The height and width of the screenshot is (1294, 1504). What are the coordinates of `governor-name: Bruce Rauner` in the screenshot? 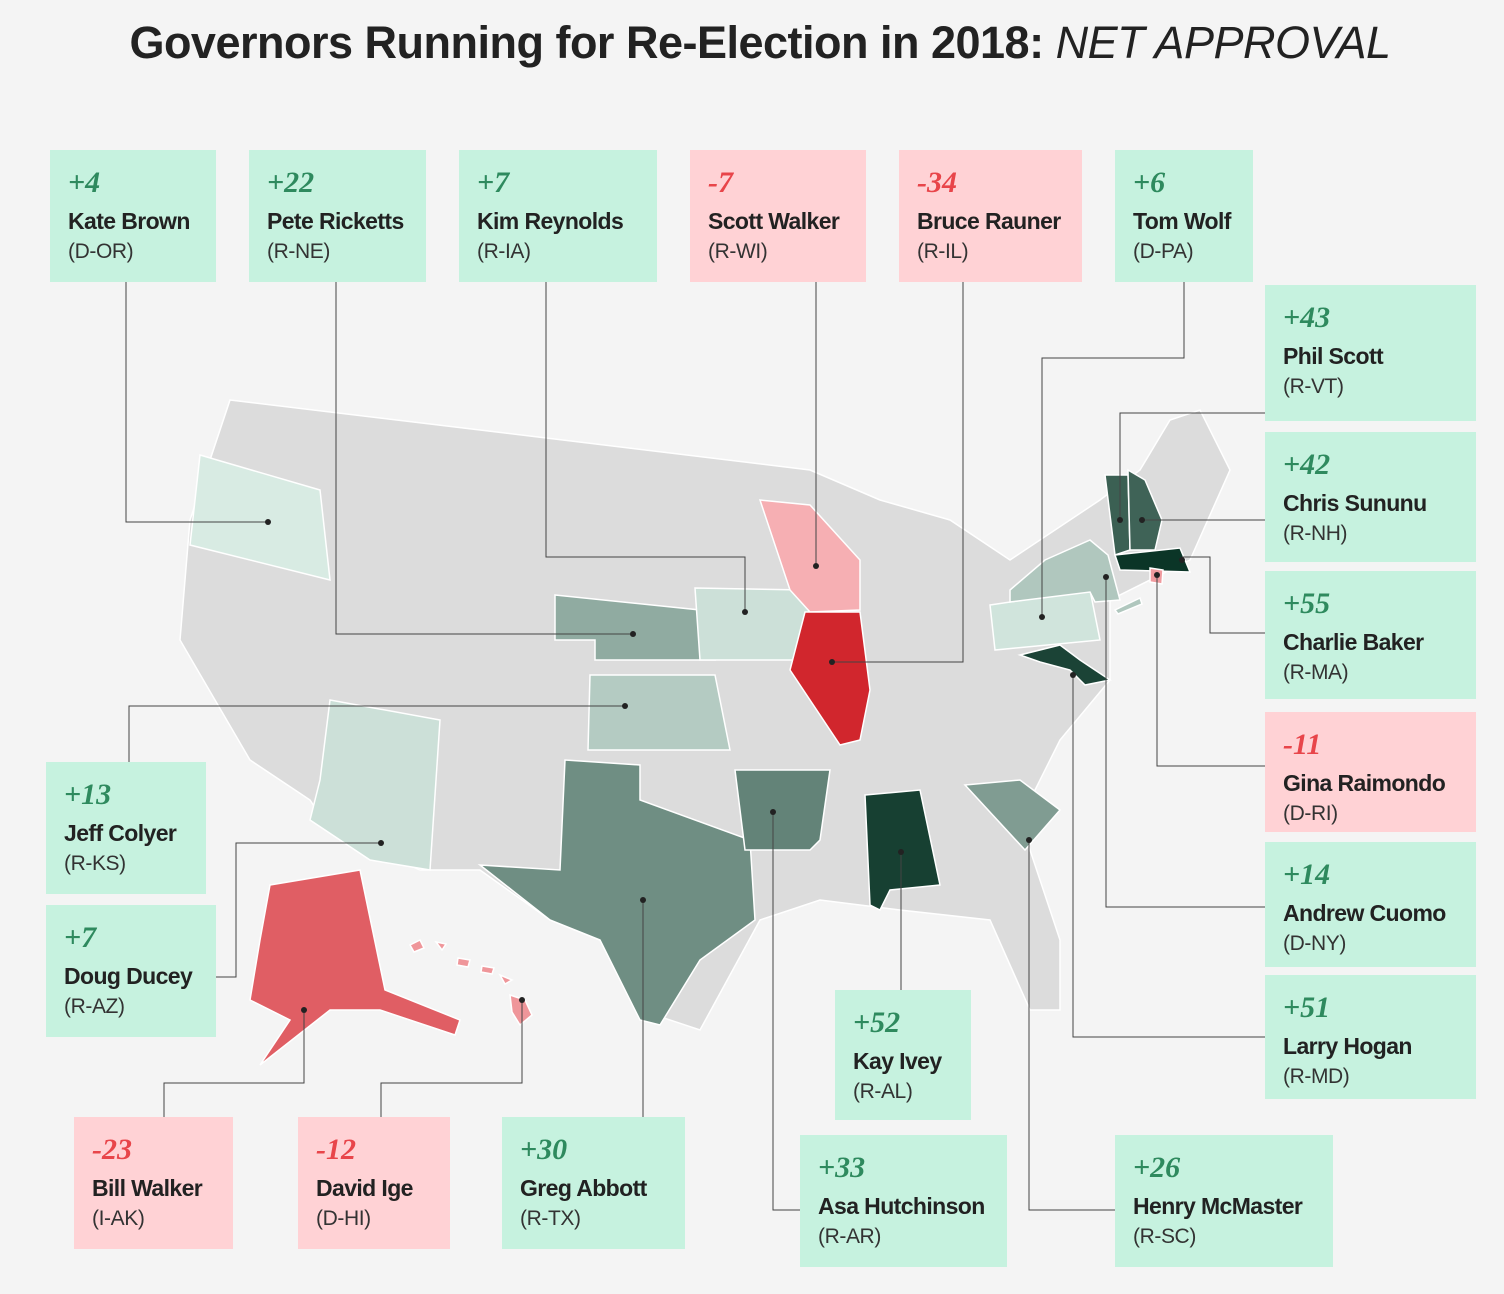 It's located at (989, 221).